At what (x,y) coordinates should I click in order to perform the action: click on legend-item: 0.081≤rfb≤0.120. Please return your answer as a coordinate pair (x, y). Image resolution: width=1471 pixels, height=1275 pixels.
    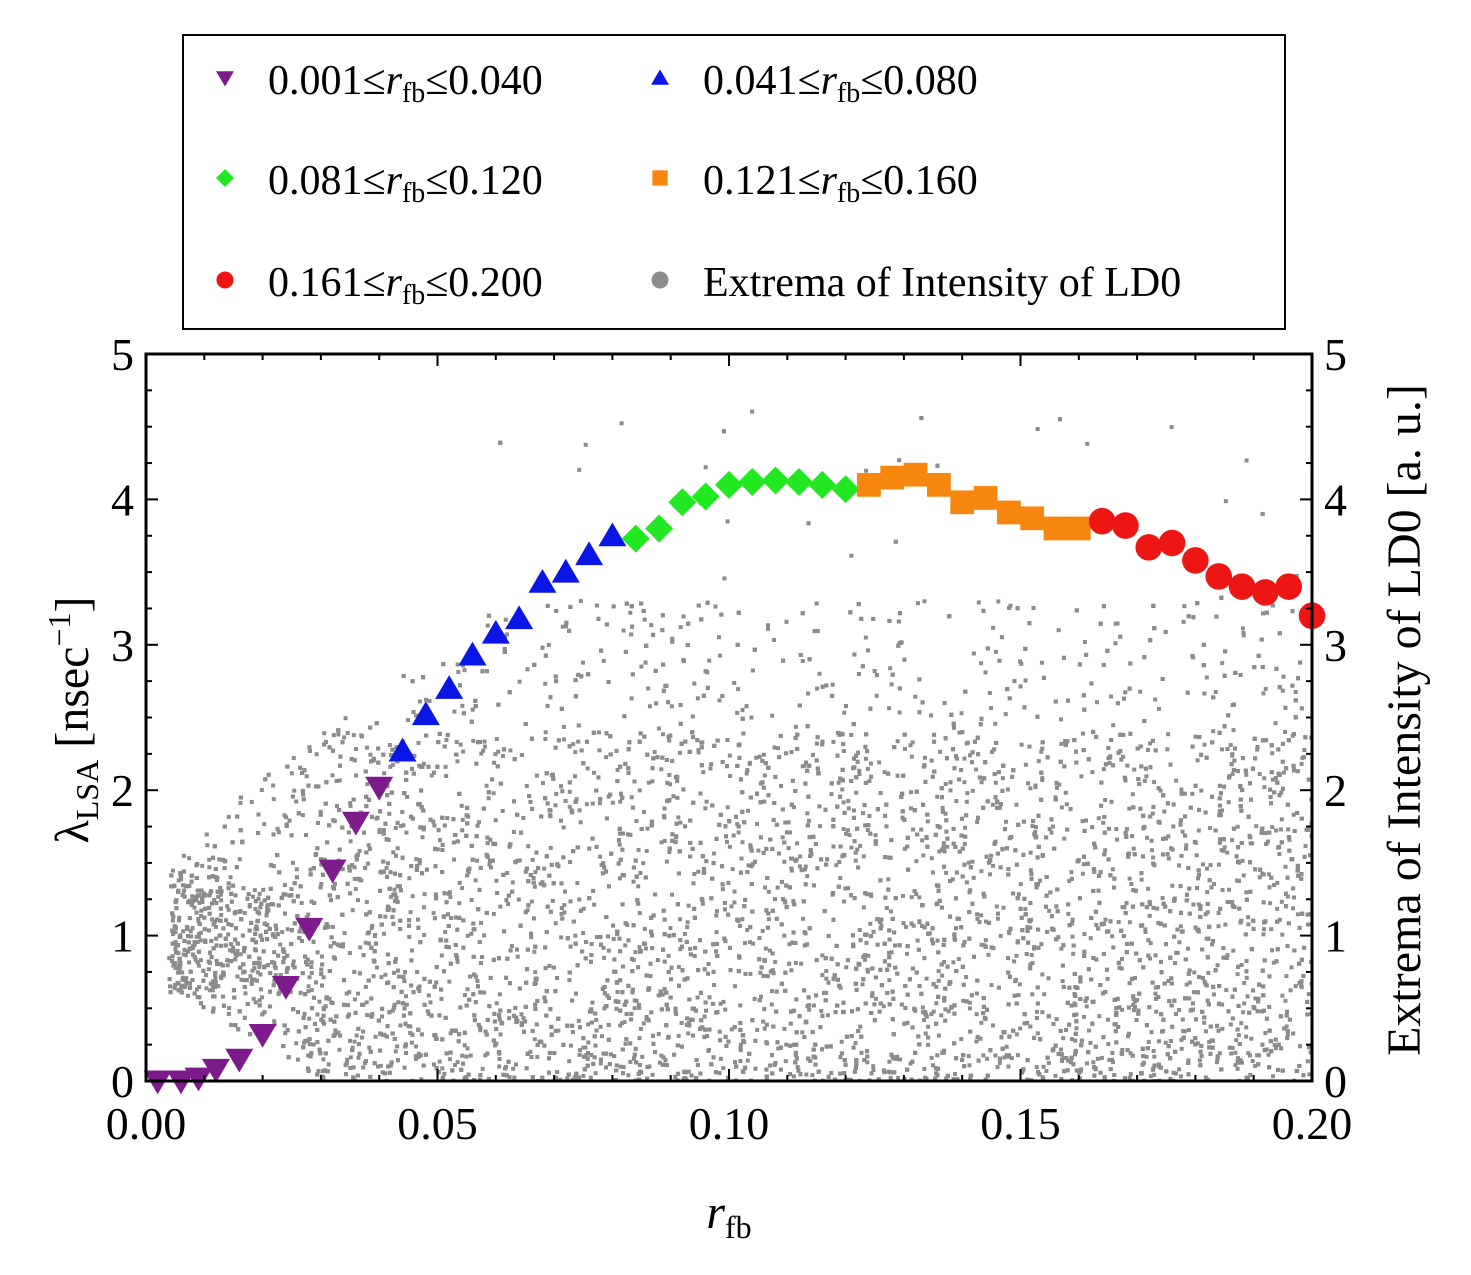
    Looking at the image, I should click on (379, 183).